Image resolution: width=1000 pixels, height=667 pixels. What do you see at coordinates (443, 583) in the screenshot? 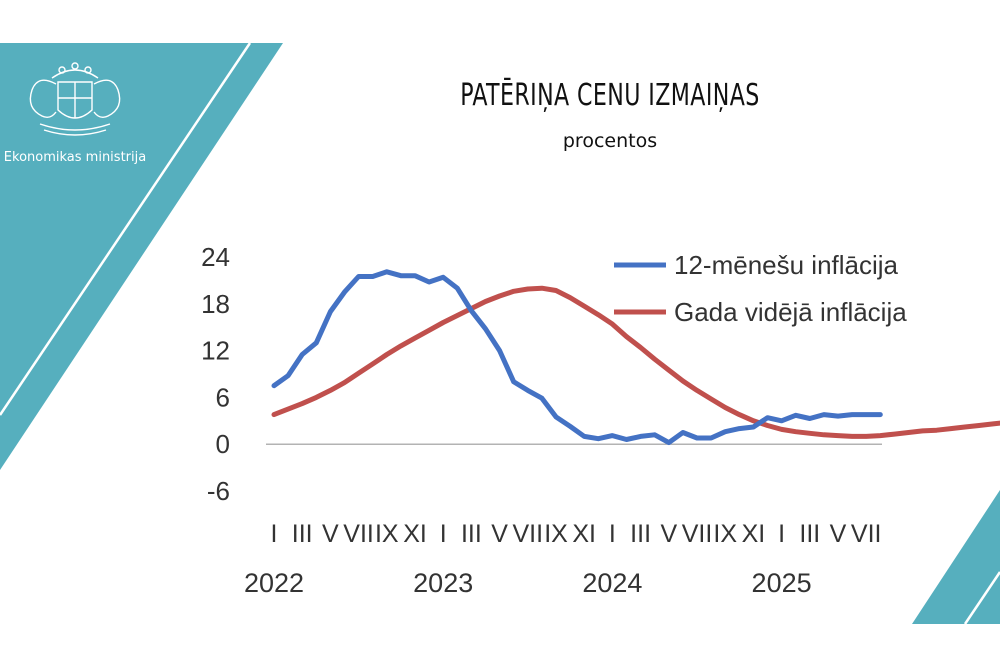
I see `x-year-label: 2023` at bounding box center [443, 583].